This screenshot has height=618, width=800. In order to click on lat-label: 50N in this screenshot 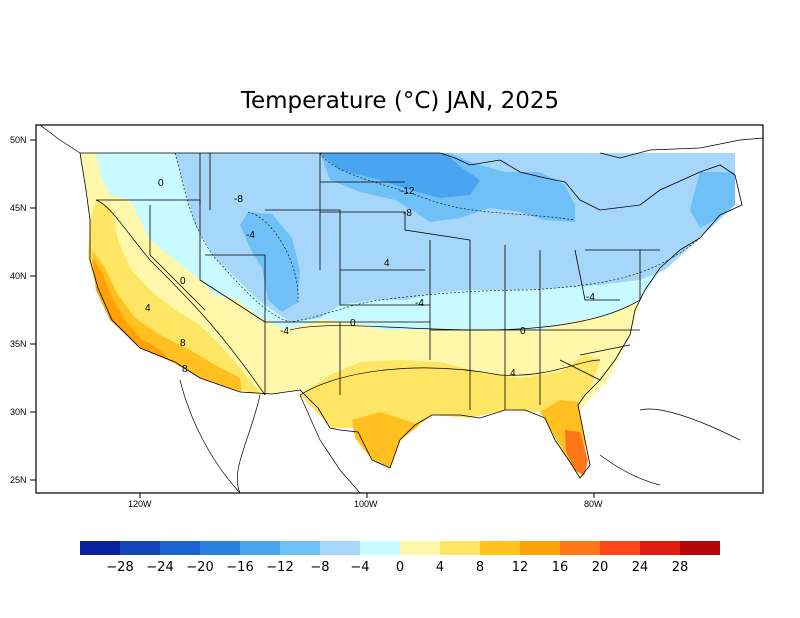, I will do `click(18, 140)`.